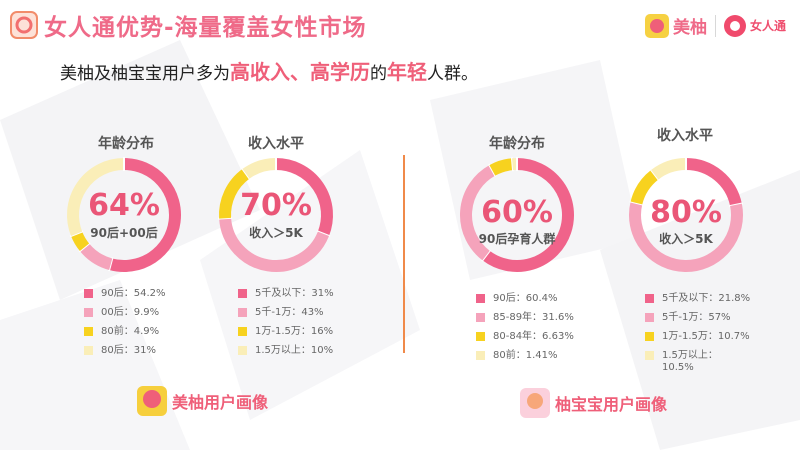 The image size is (800, 450). Describe the element at coordinates (145, 74) in the screenshot. I see `subtitle-prefix: 美柚及柚宝宝用户多为` at that location.